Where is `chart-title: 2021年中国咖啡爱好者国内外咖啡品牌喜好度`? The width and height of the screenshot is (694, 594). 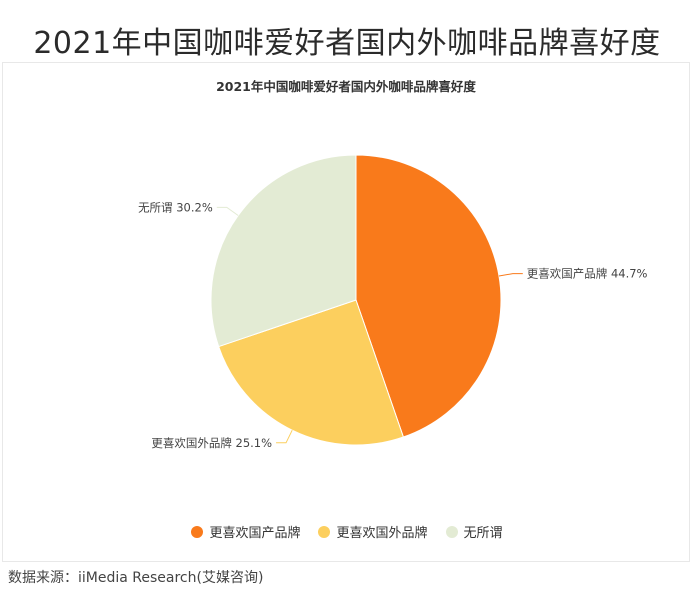
chart-title: 2021年中国咖啡爱好者国内外咖啡品牌喜好度 is located at coordinates (346, 86).